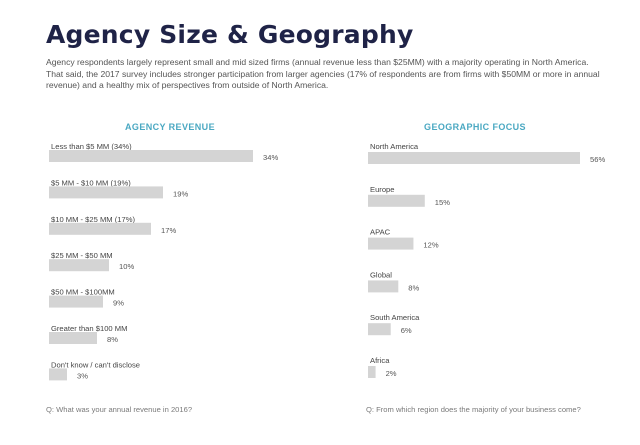 The height and width of the screenshot is (445, 640). I want to click on geography-value-label: 6%, so click(406, 330).